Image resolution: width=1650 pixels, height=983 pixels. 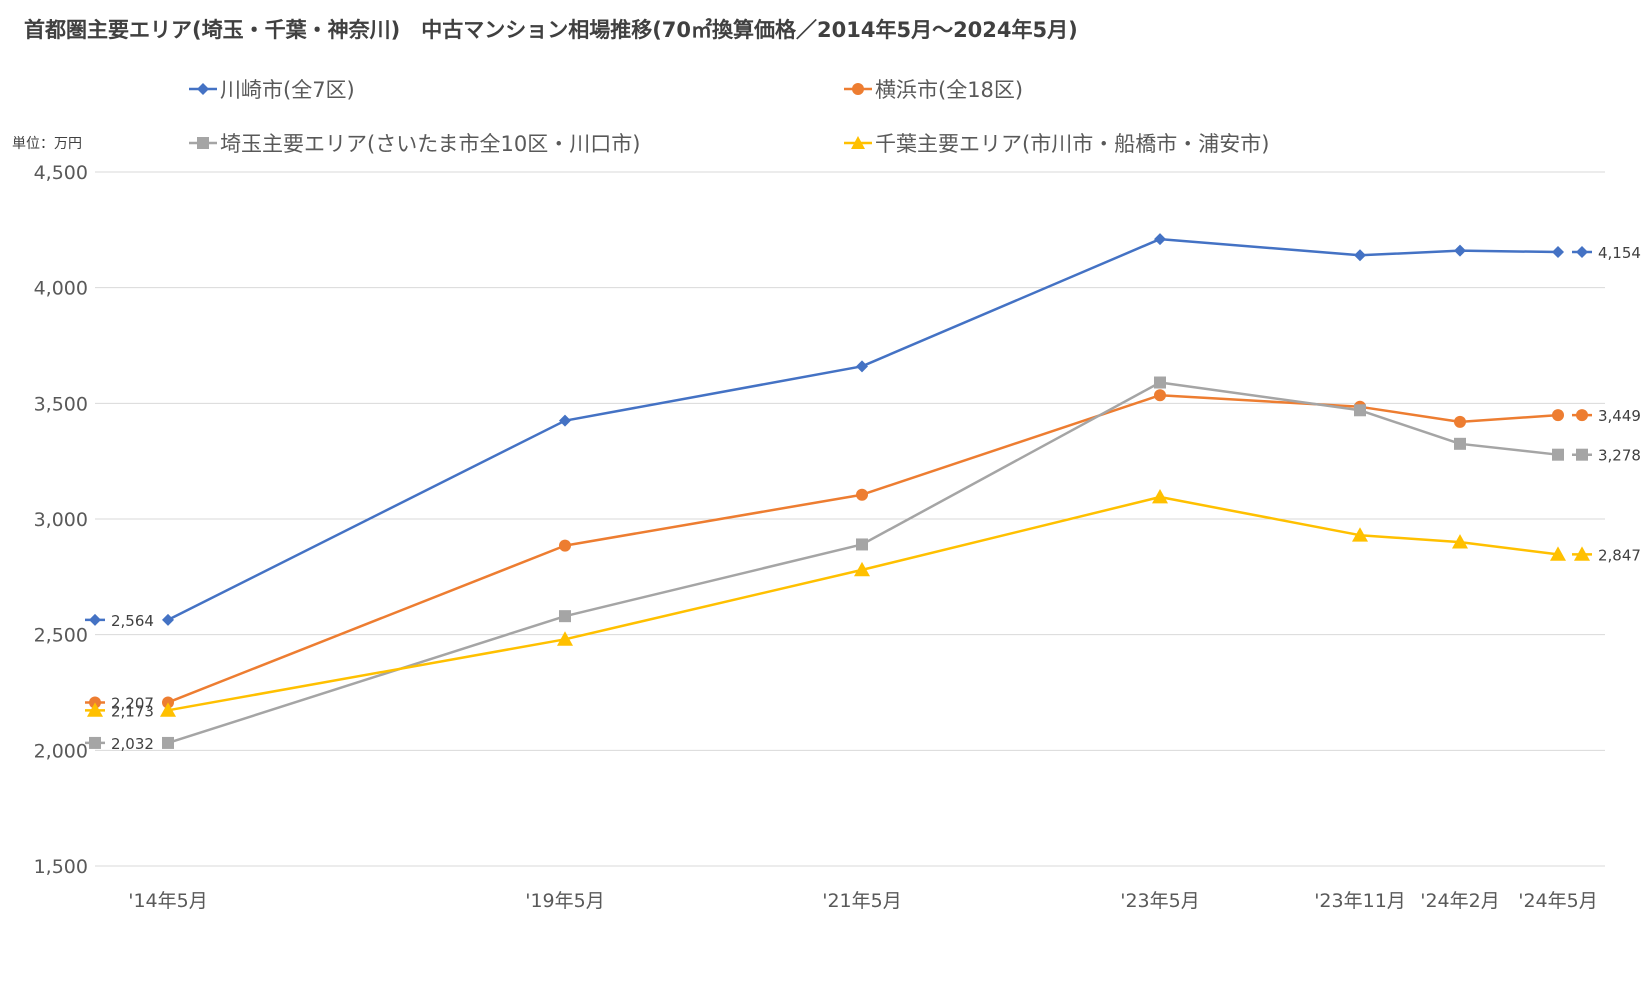 What do you see at coordinates (132, 744) in the screenshot?
I see `start-data-label: 2,032` at bounding box center [132, 744].